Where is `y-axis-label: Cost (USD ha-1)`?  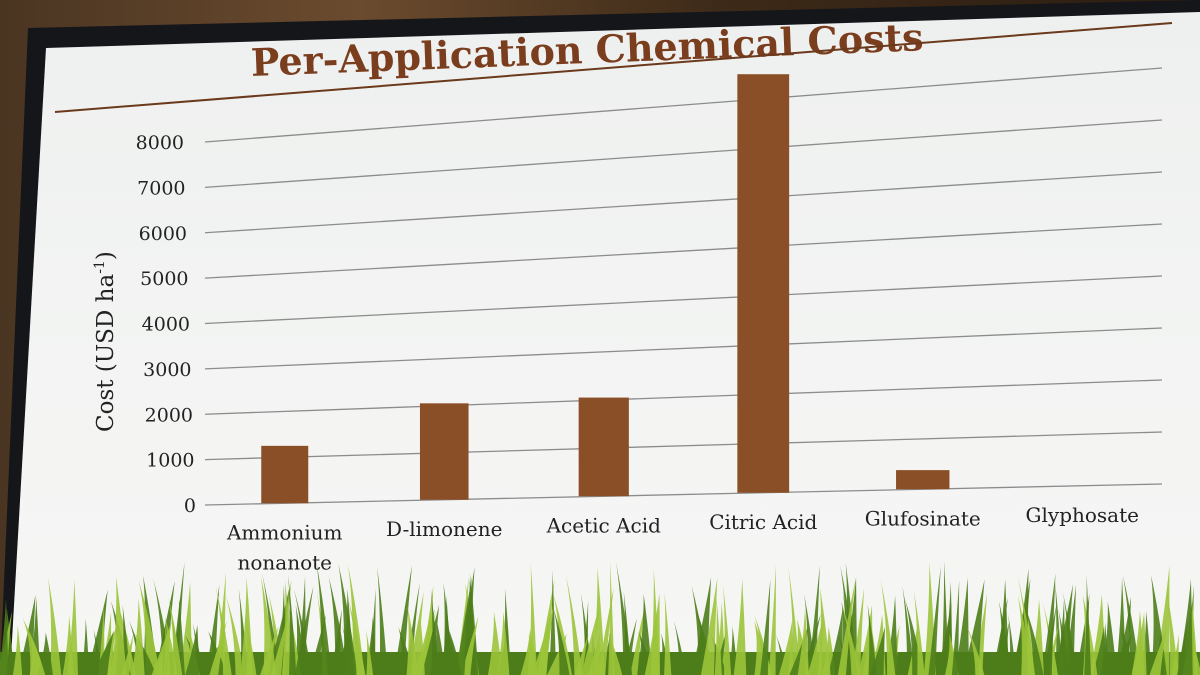
y-axis-label: Cost (USD ha-1) is located at coordinates (105, 341).